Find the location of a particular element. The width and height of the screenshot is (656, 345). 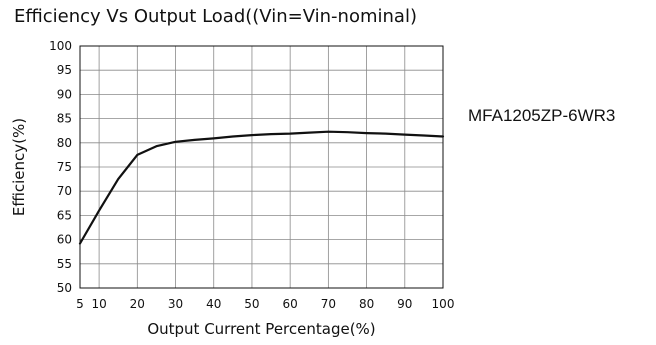

y-tick-label: 90 is located at coordinates (64, 94).